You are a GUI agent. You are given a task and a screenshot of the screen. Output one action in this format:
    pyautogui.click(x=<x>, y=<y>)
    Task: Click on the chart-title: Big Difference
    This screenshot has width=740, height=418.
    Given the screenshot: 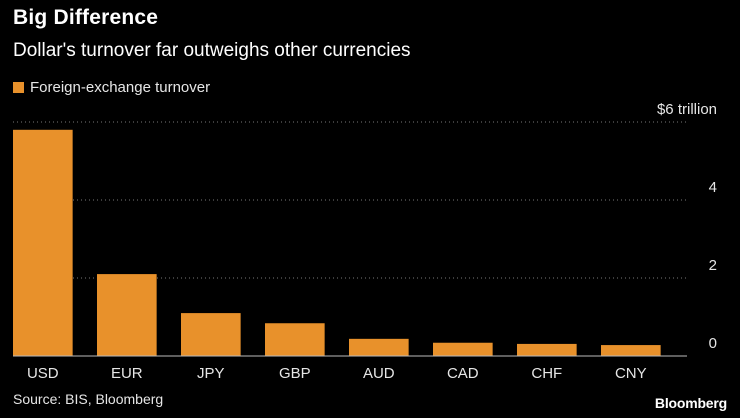 What is the action you would take?
    pyautogui.click(x=86, y=17)
    